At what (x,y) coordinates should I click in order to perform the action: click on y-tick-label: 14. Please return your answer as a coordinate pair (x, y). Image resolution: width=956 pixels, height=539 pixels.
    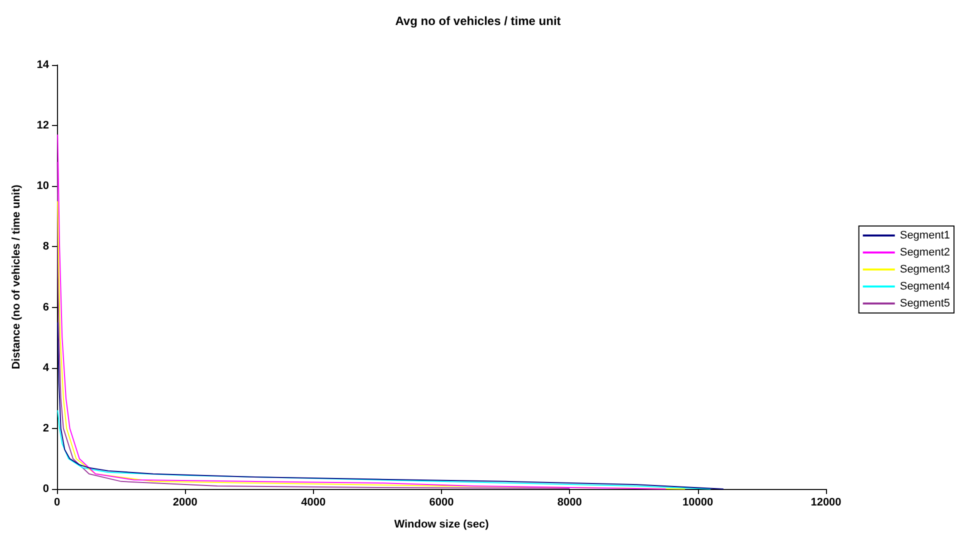
    Looking at the image, I should click on (43, 65).